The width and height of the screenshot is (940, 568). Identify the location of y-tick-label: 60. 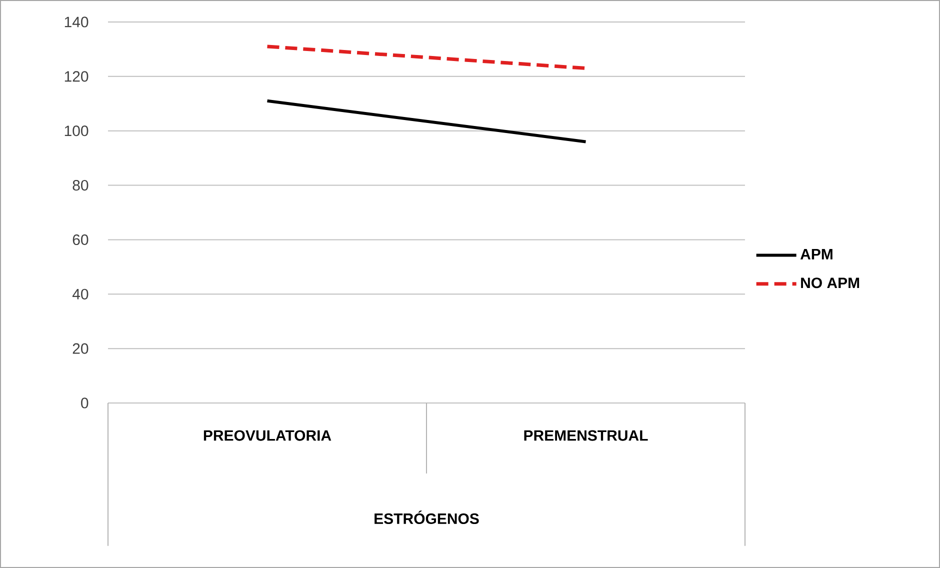
(80, 240).